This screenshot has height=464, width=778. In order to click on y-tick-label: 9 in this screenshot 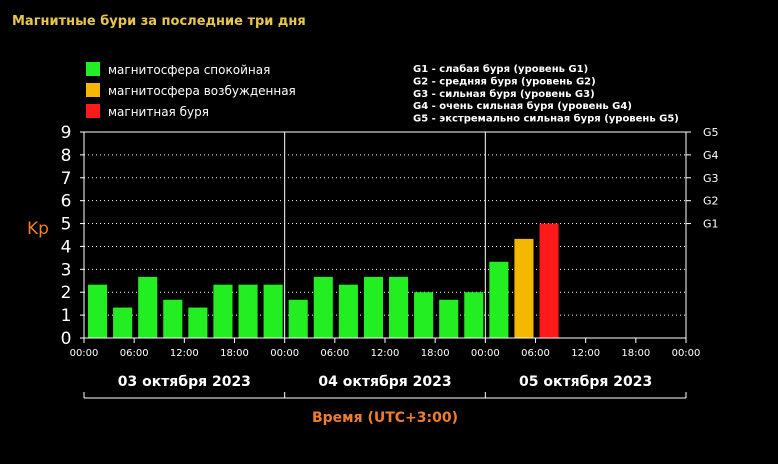, I will do `click(66, 133)`.